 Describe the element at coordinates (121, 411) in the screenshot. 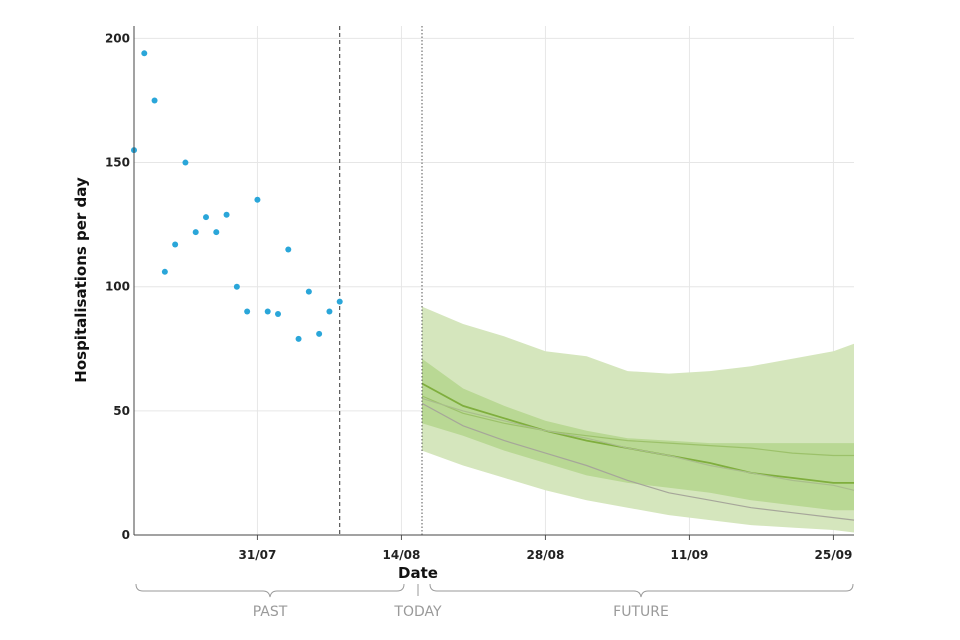

I see `y-tick-label: 50` at that location.